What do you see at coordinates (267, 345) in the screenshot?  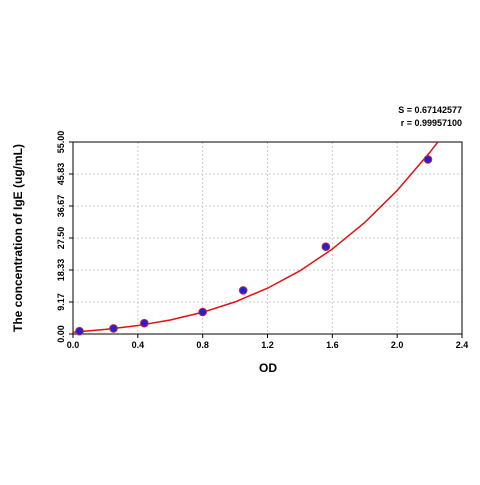 I see `x-tick-label: 1.2` at bounding box center [267, 345].